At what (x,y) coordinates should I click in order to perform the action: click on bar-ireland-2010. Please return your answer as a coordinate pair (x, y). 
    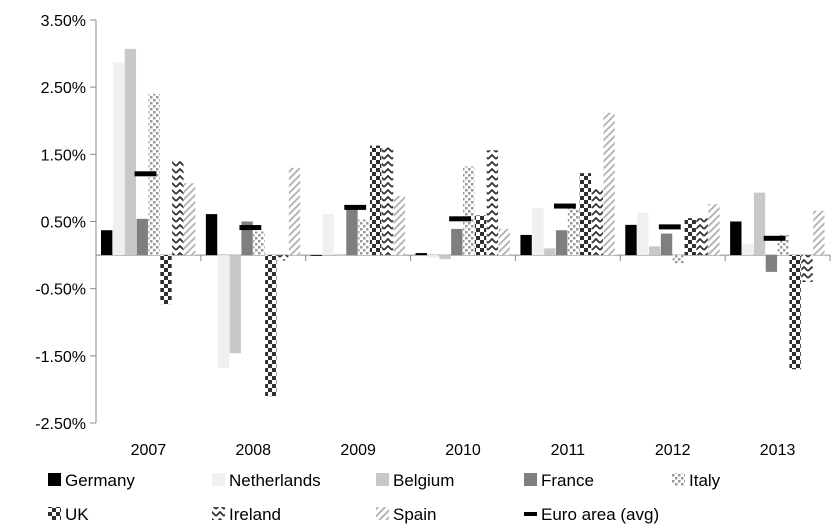
    Looking at the image, I should click on (492, 203).